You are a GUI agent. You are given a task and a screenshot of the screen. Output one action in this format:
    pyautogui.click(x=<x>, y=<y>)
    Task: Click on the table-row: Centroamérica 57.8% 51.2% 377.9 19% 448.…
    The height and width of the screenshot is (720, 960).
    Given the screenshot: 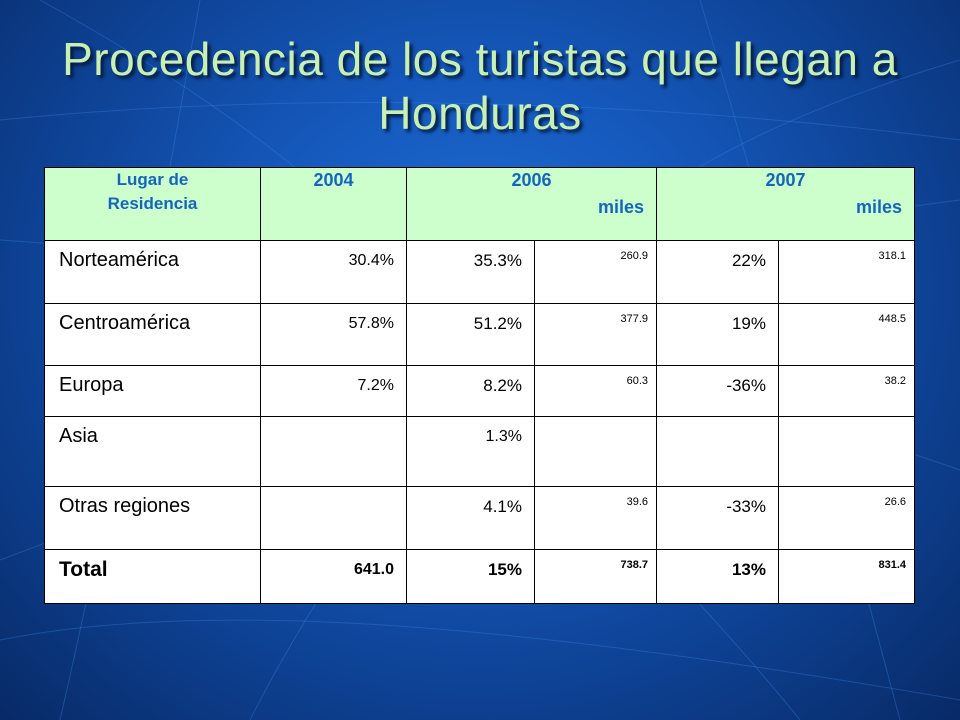 What is the action you would take?
    pyautogui.click(x=479, y=334)
    